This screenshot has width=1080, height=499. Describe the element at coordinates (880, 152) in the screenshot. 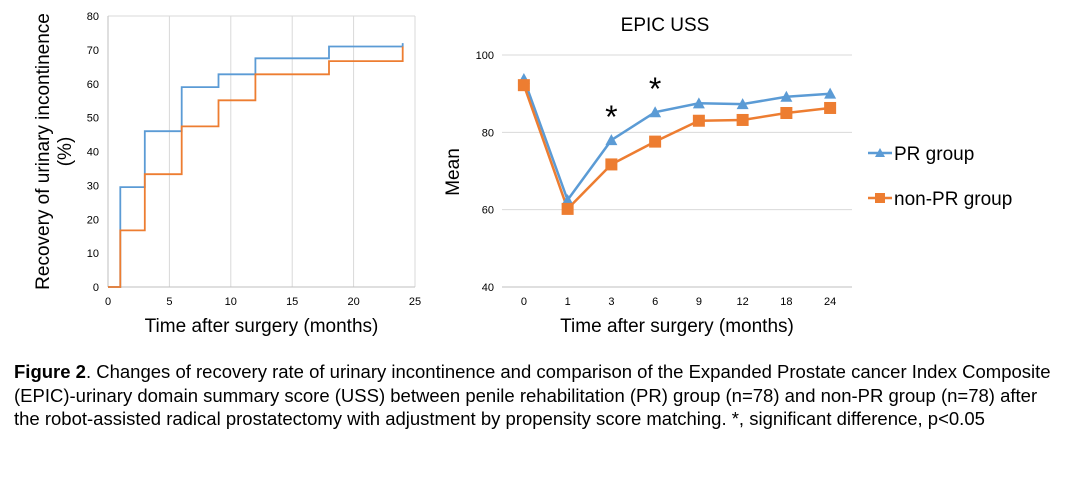

I see `legend-marker-triangle` at that location.